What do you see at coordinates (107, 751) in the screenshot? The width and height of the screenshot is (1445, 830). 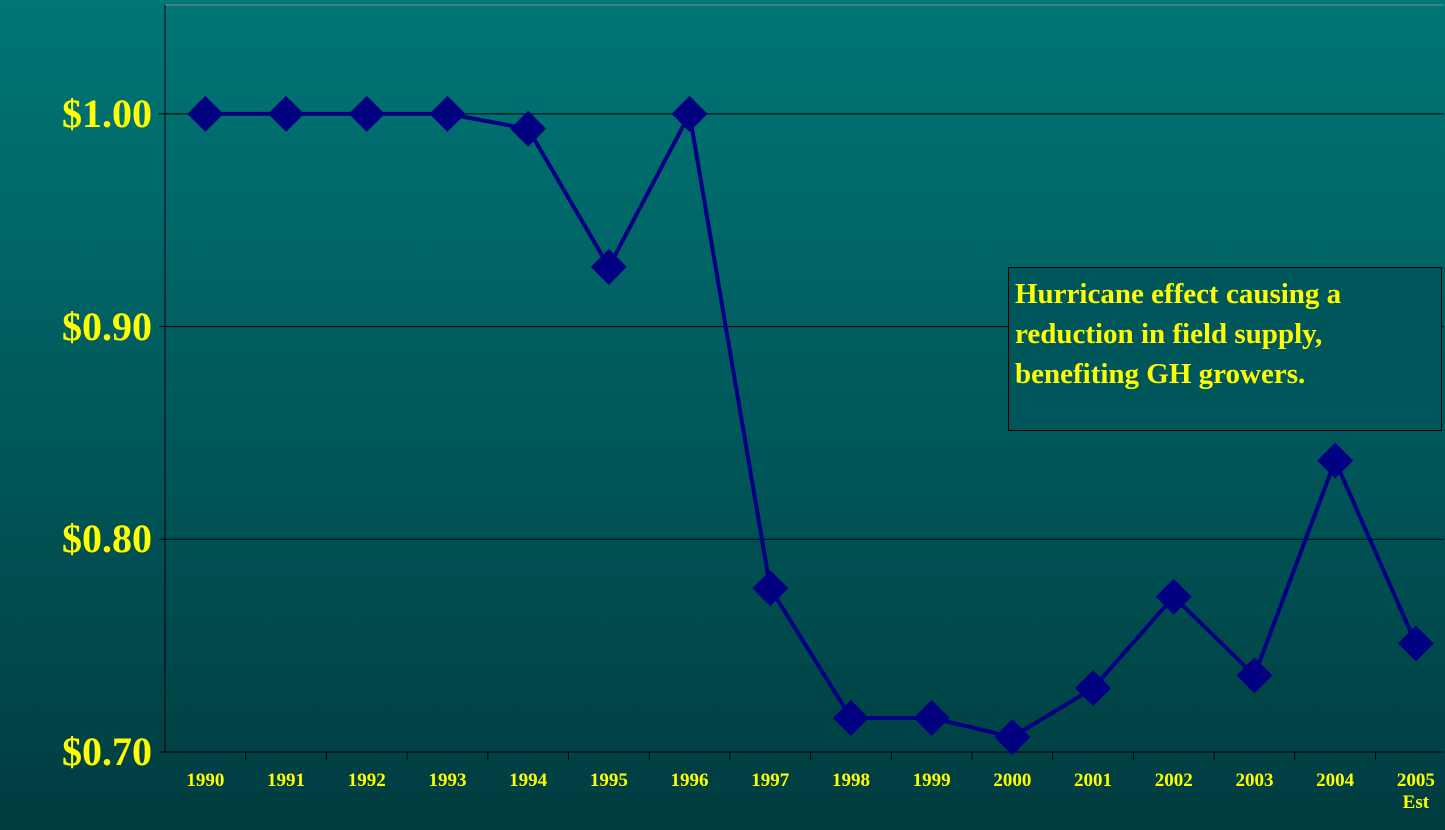 I see `y-tick-label: $0.70` at bounding box center [107, 751].